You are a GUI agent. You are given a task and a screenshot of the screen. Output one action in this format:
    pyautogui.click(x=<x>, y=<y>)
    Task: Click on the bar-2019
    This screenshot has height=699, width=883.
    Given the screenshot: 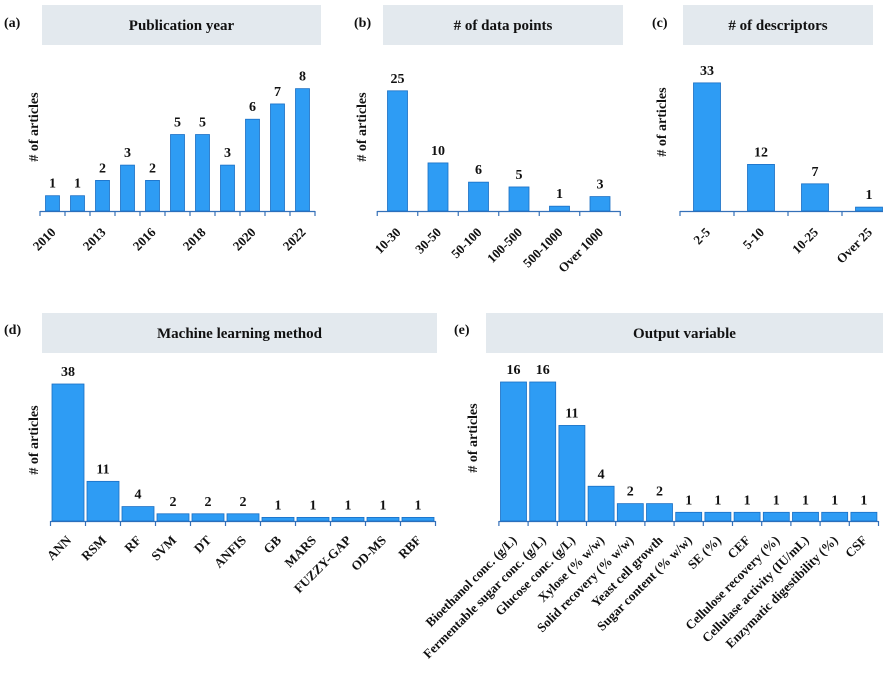 What is the action you would take?
    pyautogui.click(x=227, y=188)
    